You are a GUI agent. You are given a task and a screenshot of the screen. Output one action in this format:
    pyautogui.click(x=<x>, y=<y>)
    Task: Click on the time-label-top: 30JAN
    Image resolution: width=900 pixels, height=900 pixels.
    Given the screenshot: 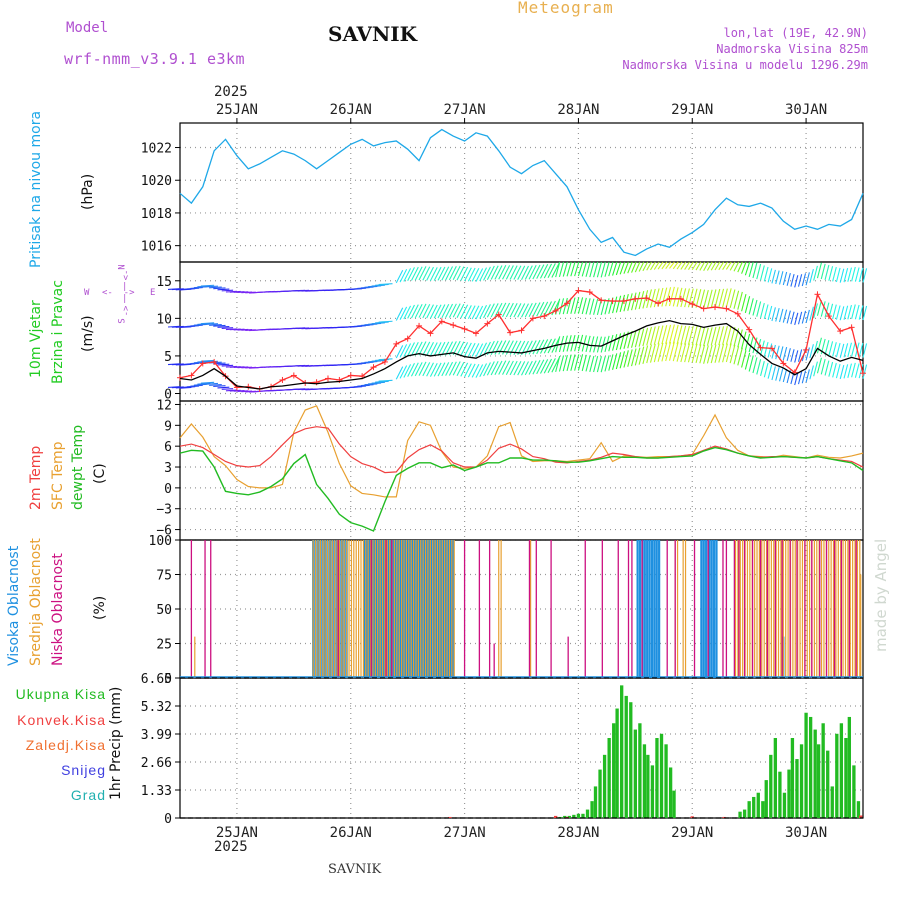 What is the action you would take?
    pyautogui.click(x=806, y=110)
    